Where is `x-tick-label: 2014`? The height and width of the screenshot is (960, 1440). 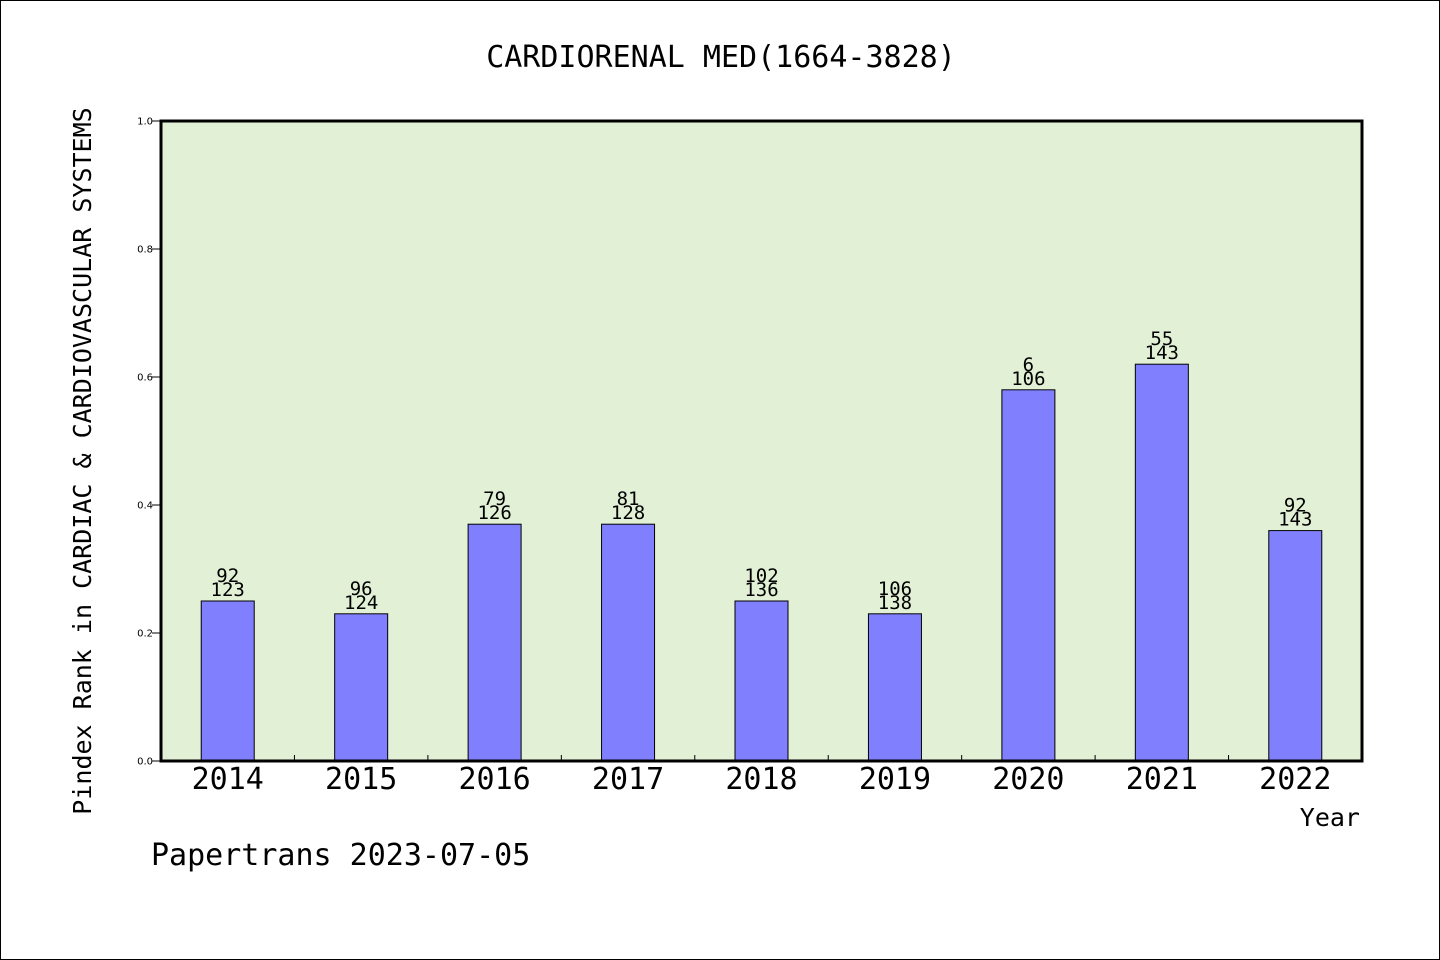 x-tick-label: 2014 is located at coordinates (228, 779).